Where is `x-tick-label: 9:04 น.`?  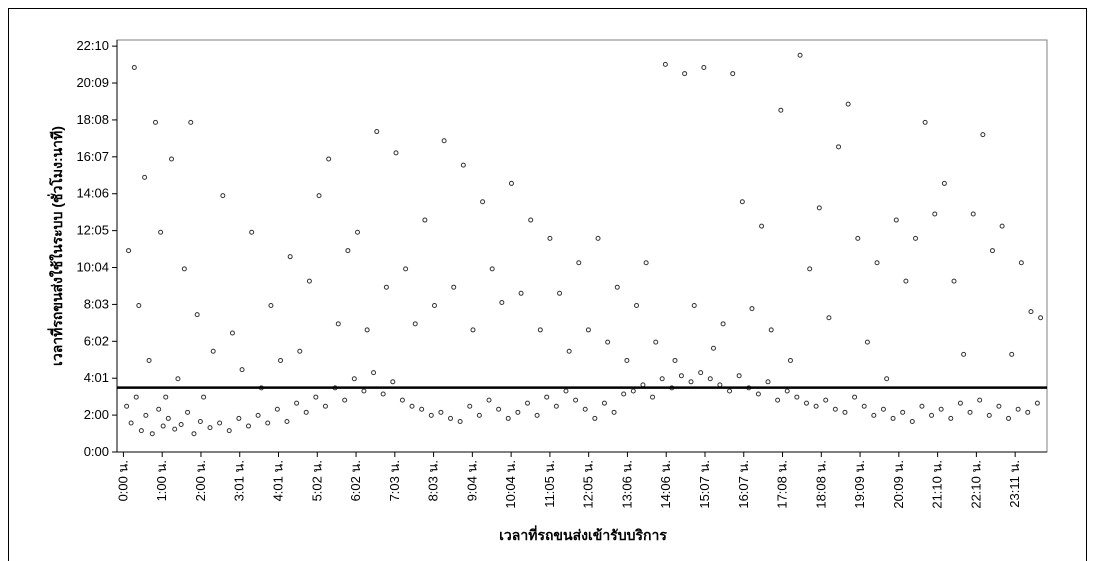
x-tick-label: 9:04 น. is located at coordinates (471, 480).